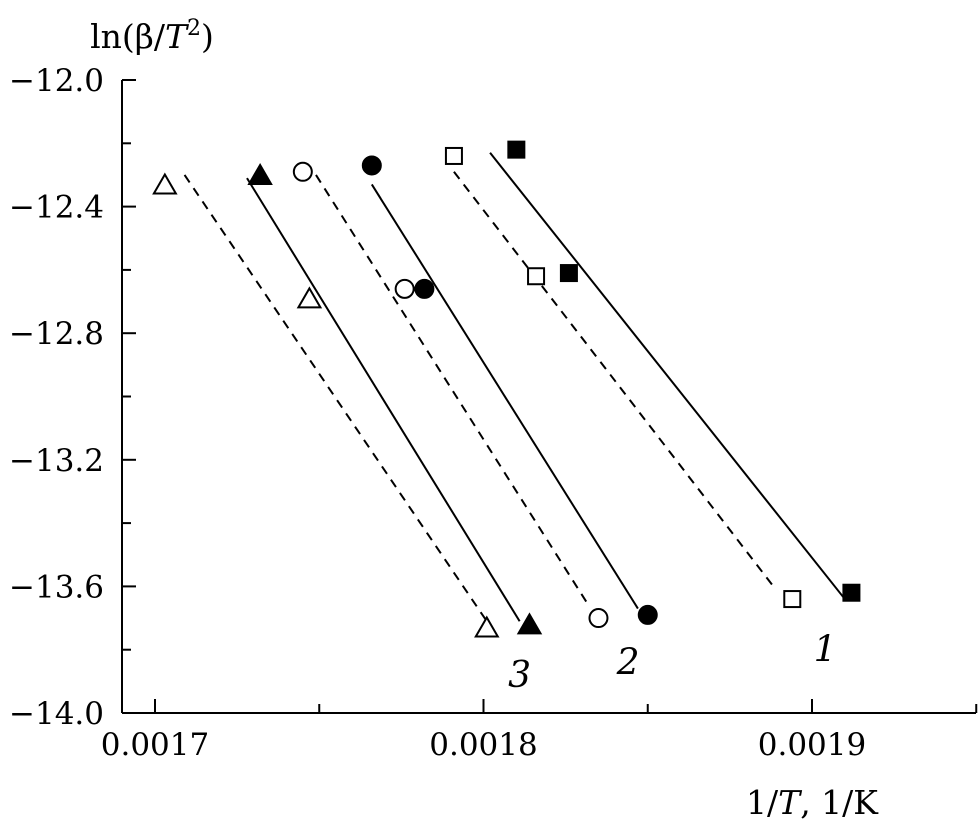 The height and width of the screenshot is (831, 980). Describe the element at coordinates (825, 650) in the screenshot. I see `curve-label: 1` at that location.